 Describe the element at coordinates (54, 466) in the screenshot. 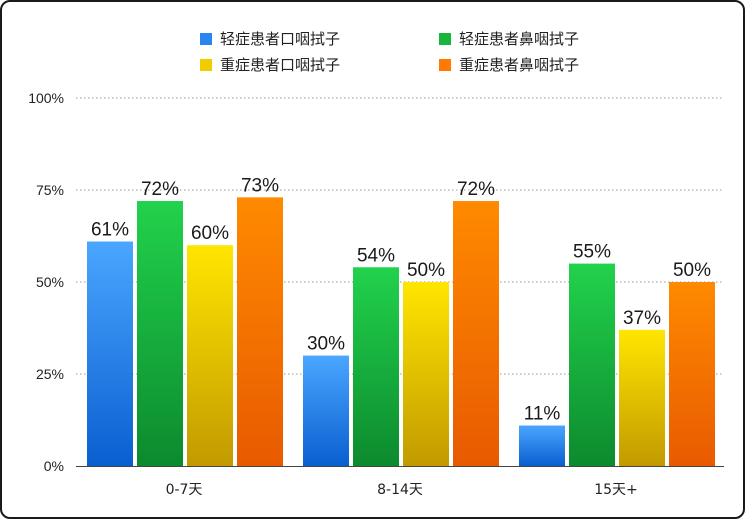

I see `y-tick-label: 0%` at that location.